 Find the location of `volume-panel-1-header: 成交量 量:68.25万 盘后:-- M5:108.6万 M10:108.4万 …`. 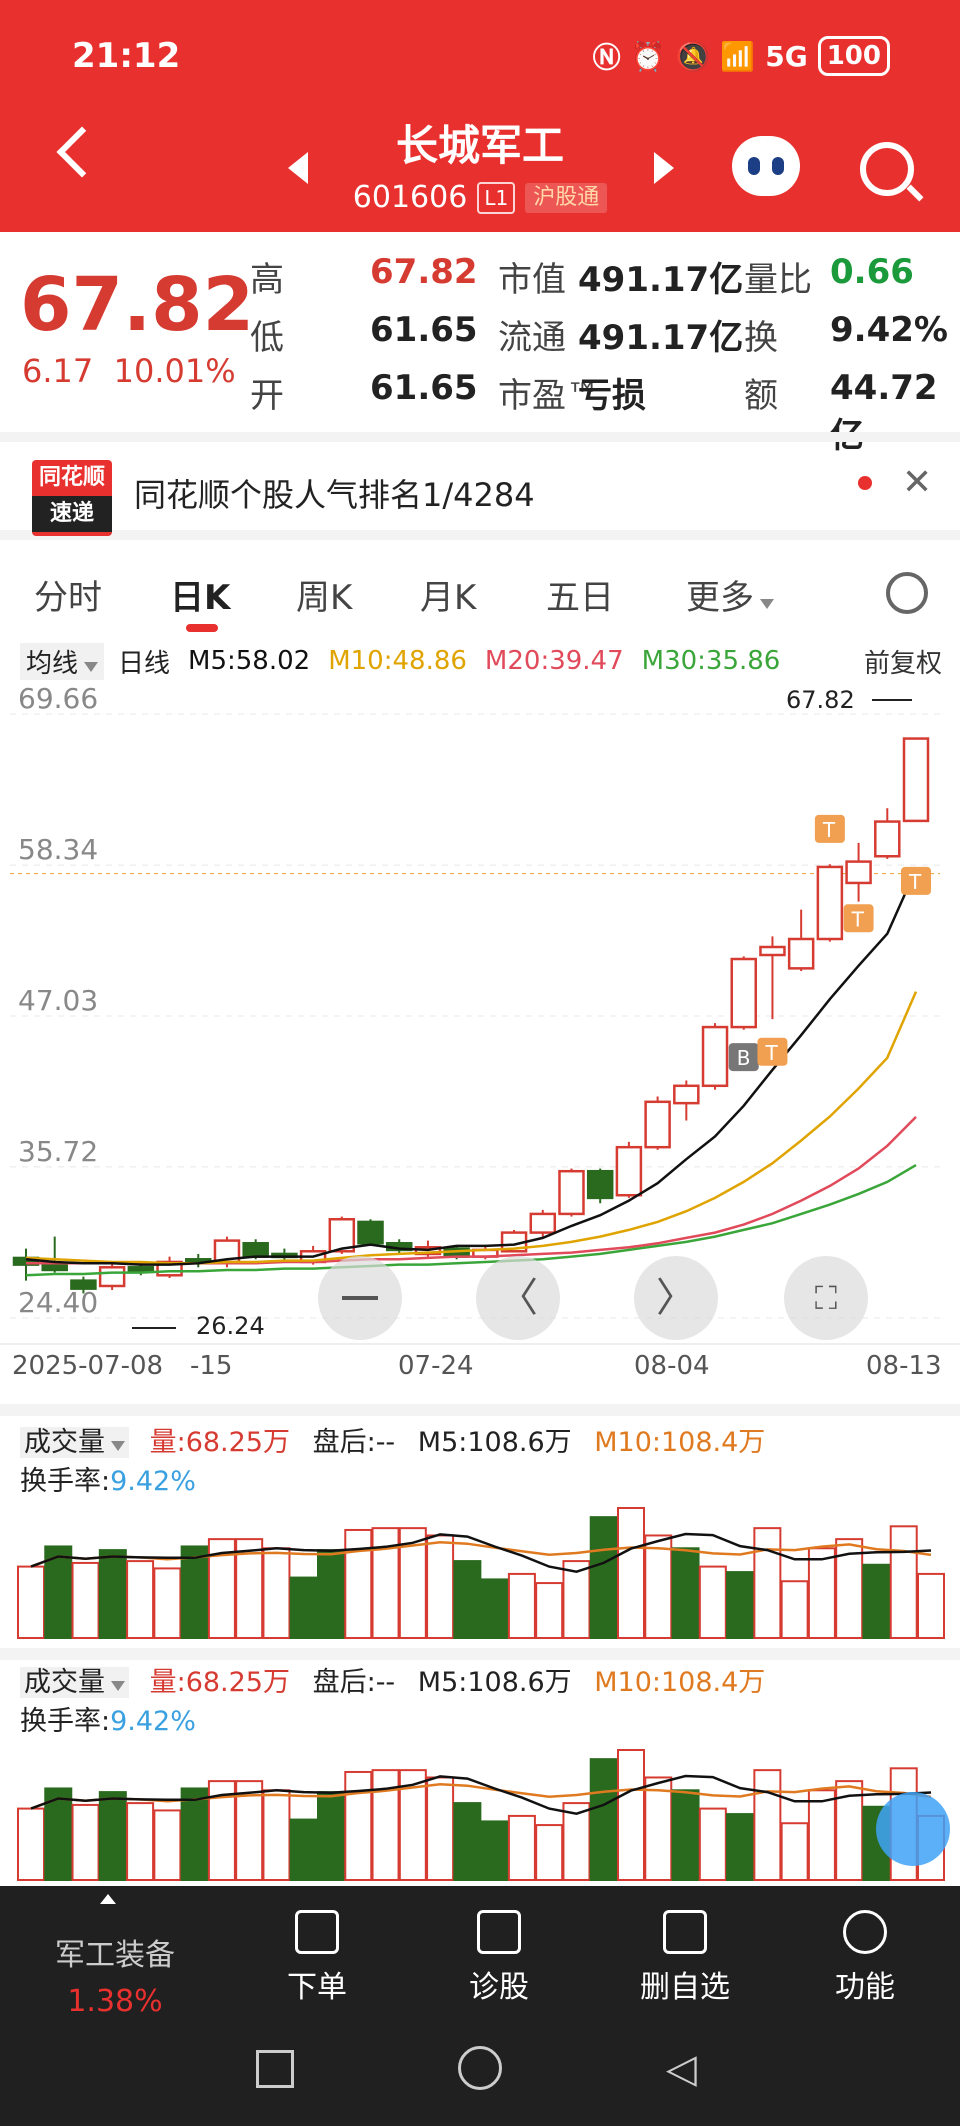

volume-panel-1-header: 成交量 量:68.25万 盘后:-- M5:108.6万 M10:108.4万 … is located at coordinates (393, 1462).